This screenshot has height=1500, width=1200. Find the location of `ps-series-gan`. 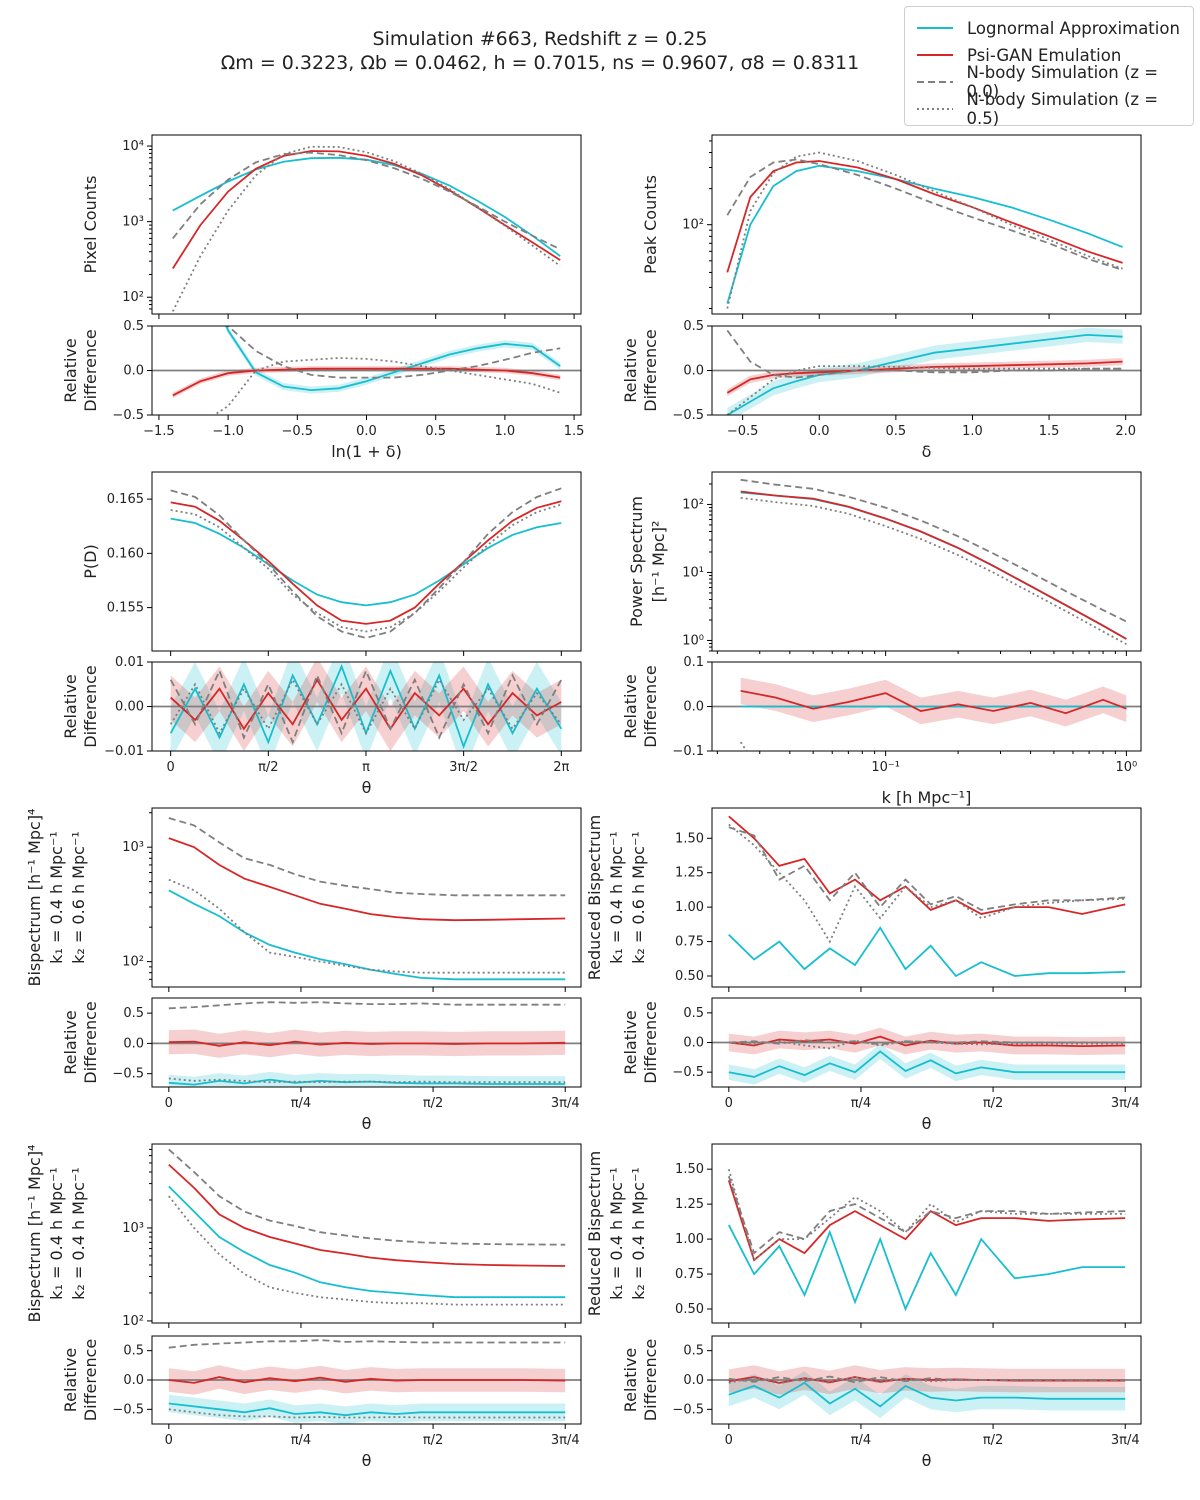

ps-series-gan is located at coordinates (933, 565).